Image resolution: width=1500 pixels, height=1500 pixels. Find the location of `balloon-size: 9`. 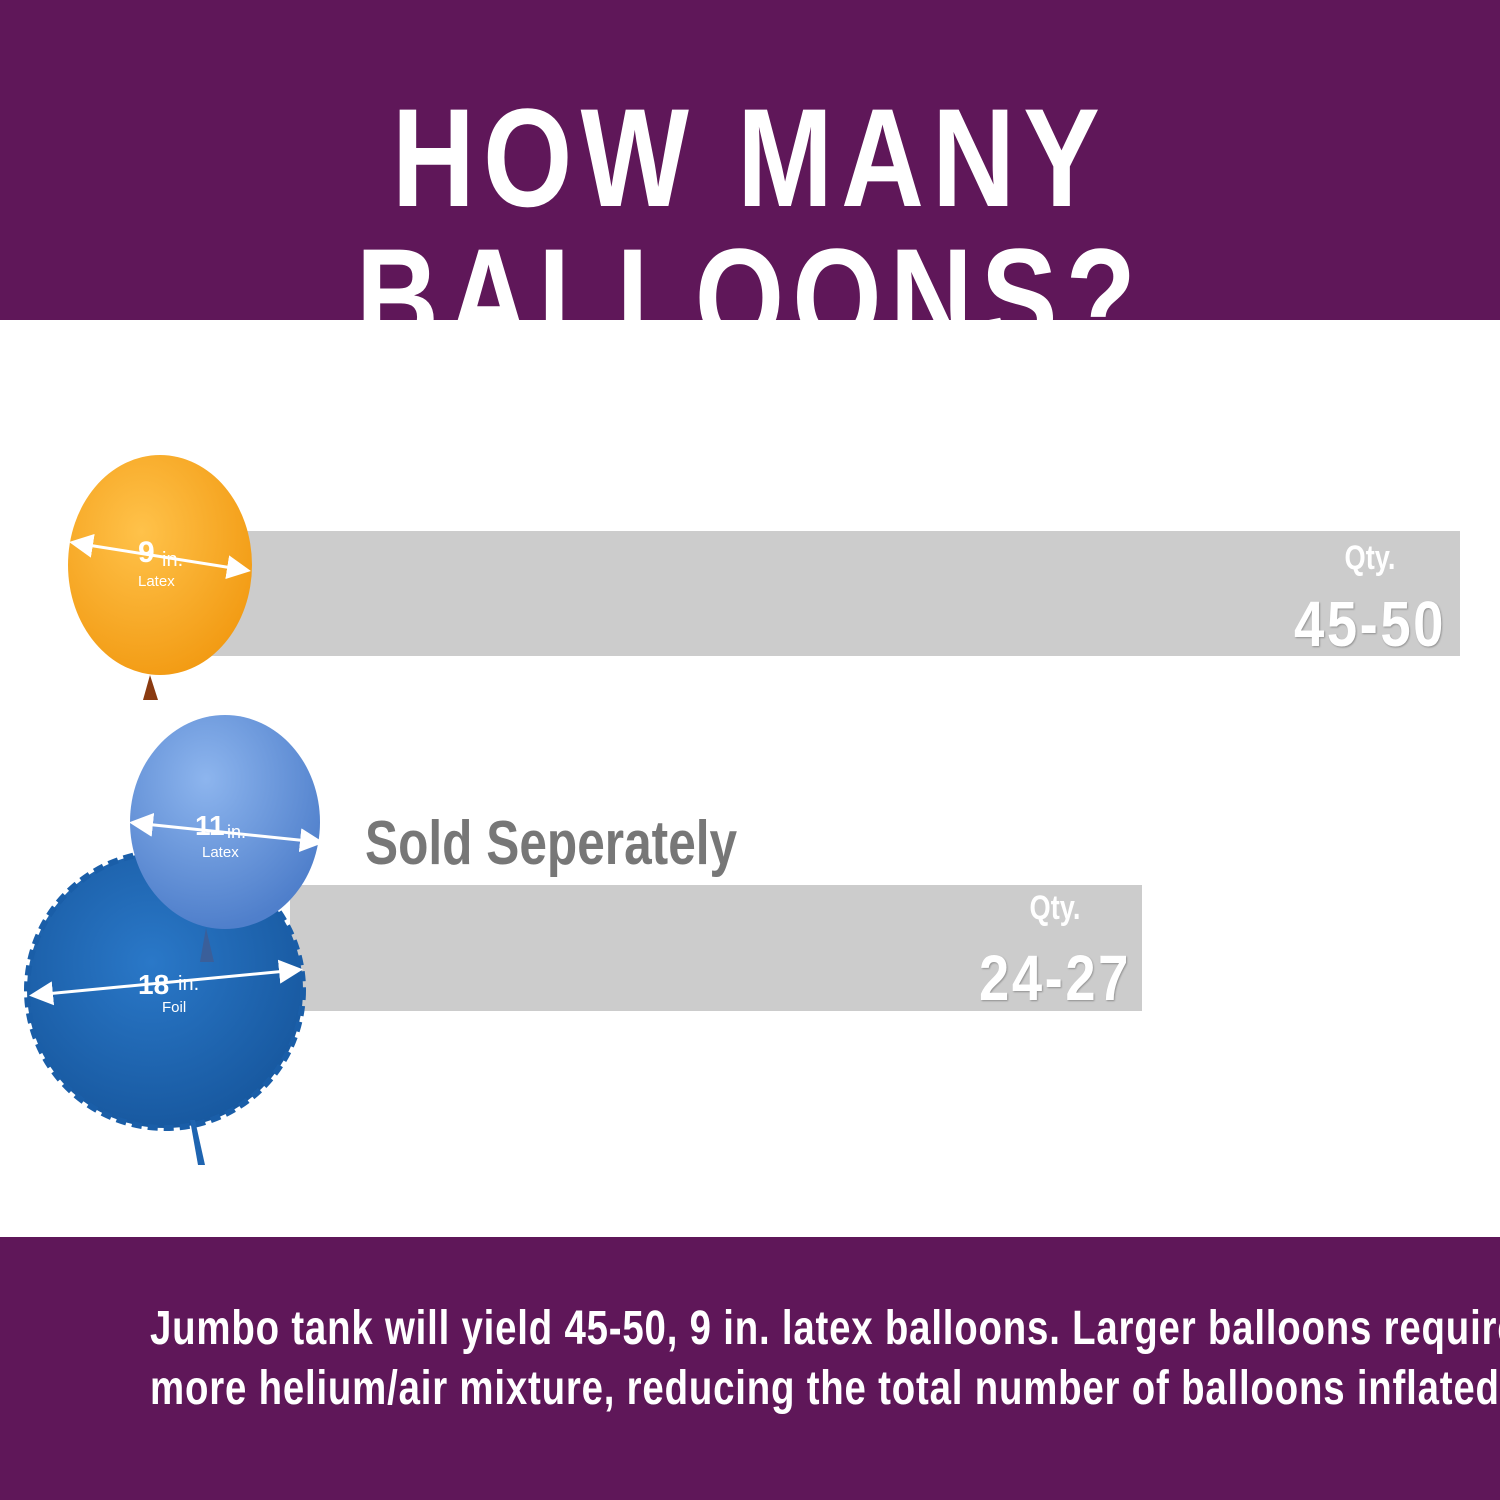

balloon-size: 9 is located at coordinates (146, 552).